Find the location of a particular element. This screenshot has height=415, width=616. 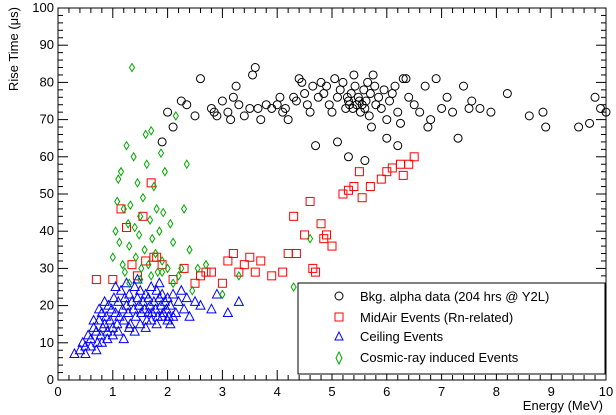

legend-label-cosmic: Cosmic-ray induced Events is located at coordinates (439, 357).